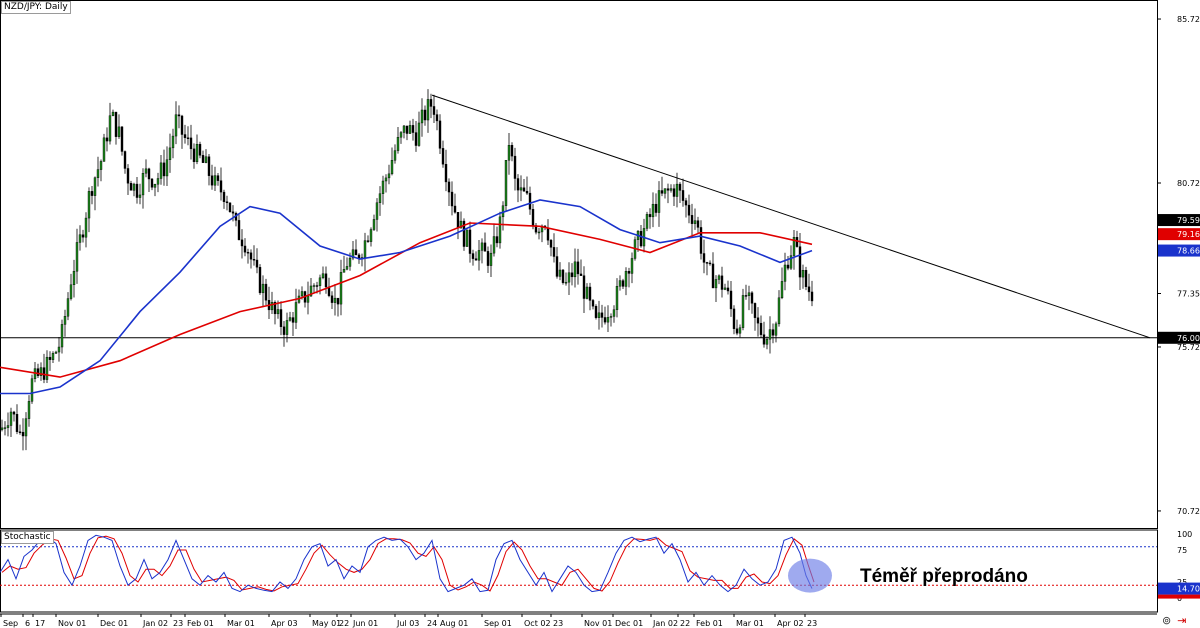 The width and height of the screenshot is (1200, 628). What do you see at coordinates (537, 623) in the screenshot?
I see `time-tick-label: Oct 02` at bounding box center [537, 623].